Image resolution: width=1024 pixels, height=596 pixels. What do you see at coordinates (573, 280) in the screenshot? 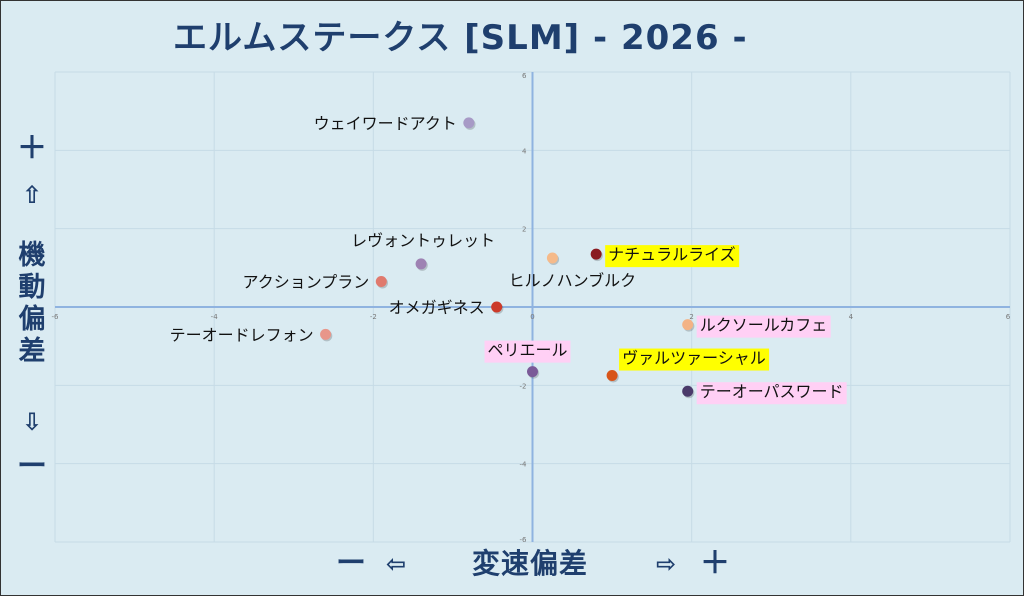
I see `point-label: ヒルノハンブルク` at bounding box center [573, 280].